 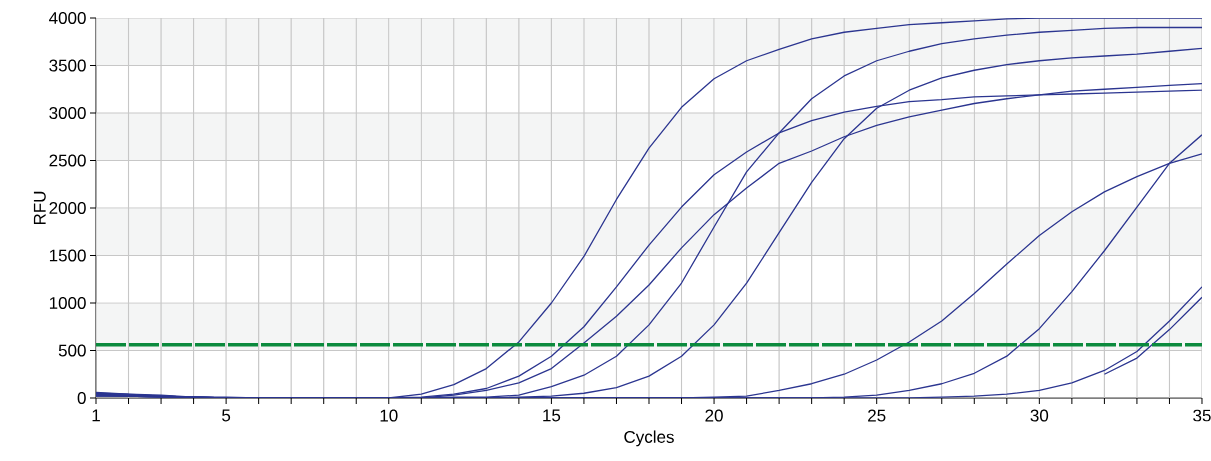 What do you see at coordinates (96, 415) in the screenshot?
I see `x-tick-label: 1` at bounding box center [96, 415].